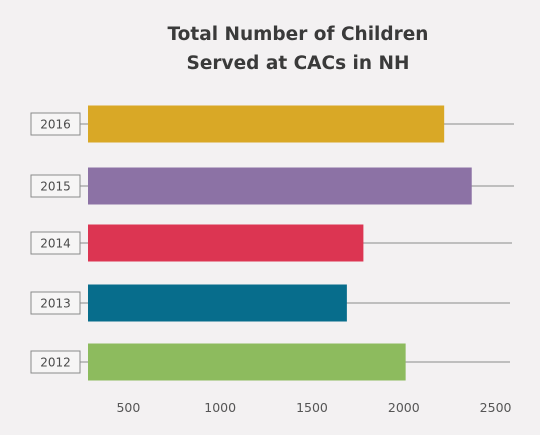 This screenshot has height=435, width=540. I want to click on year-label: 2012, so click(55, 363).